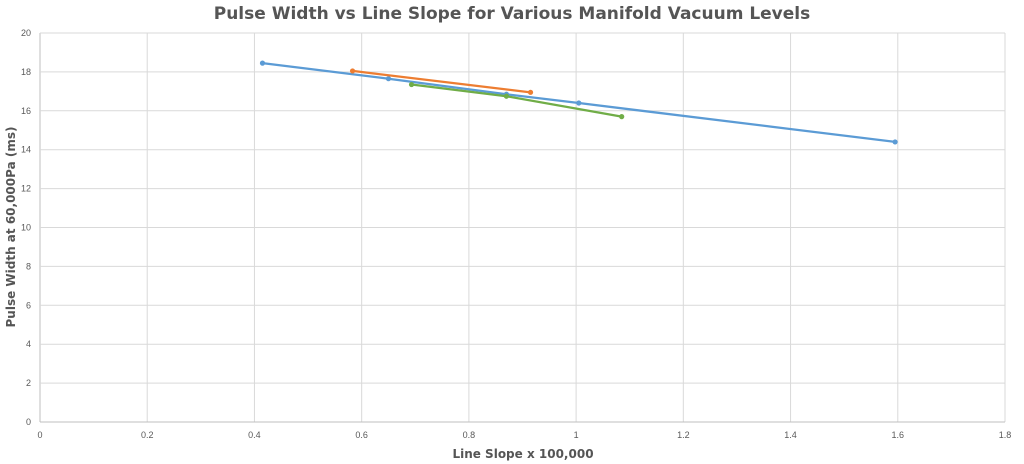 This screenshot has width=1024, height=464. What do you see at coordinates (26, 33) in the screenshot?
I see `y-tick-label: 20` at bounding box center [26, 33].